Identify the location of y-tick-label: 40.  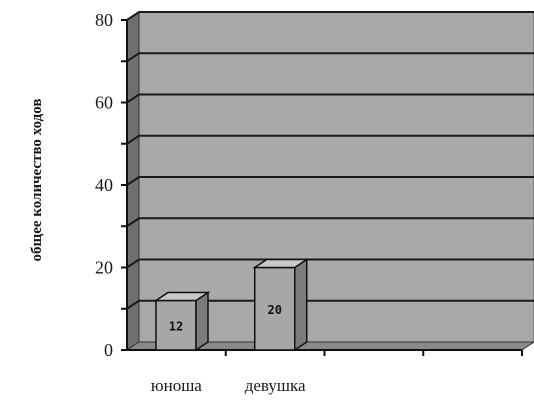
(104, 185).